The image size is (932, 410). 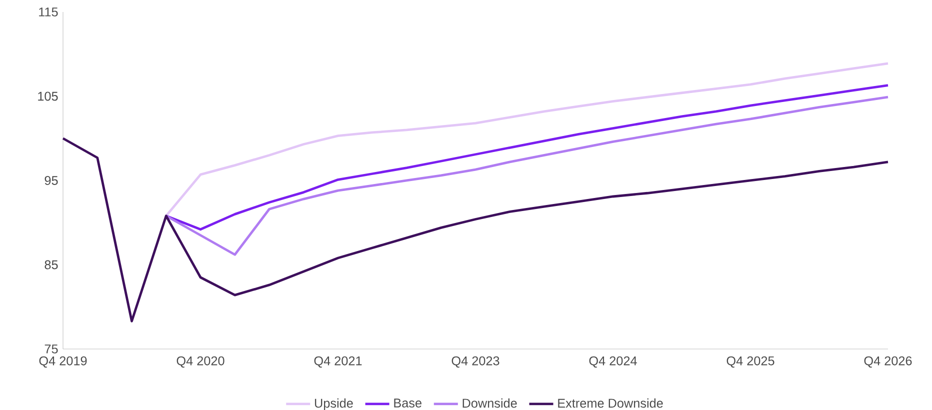 I want to click on x-tick-label: Q4 2020, so click(x=200, y=362).